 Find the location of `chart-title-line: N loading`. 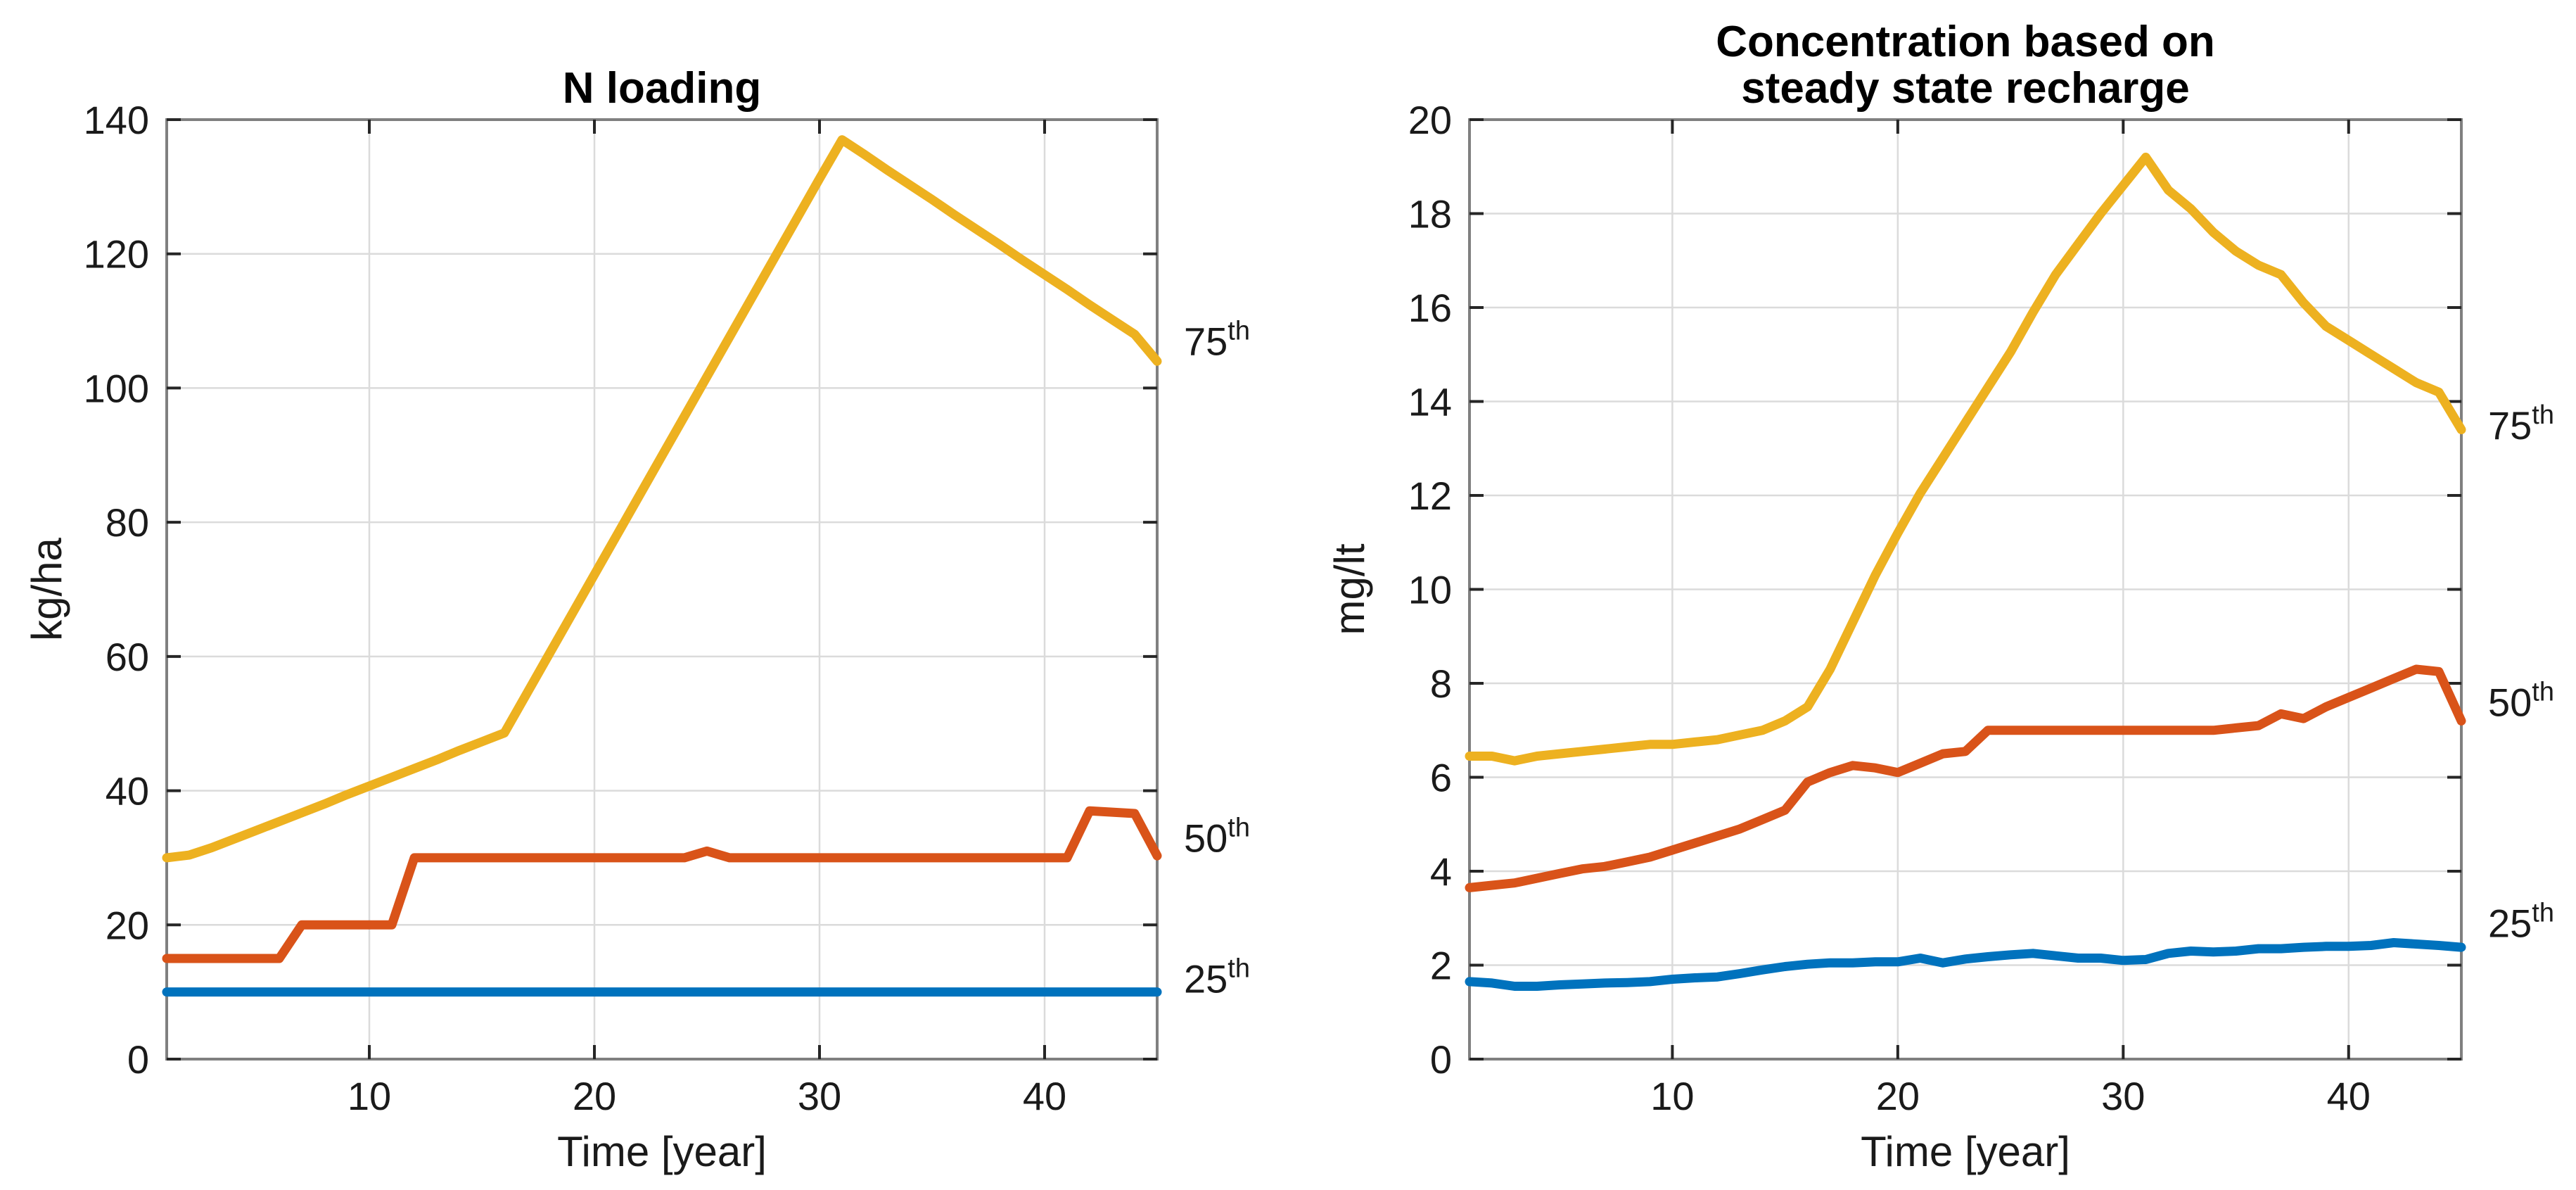

chart-title-line: N loading is located at coordinates (662, 88).